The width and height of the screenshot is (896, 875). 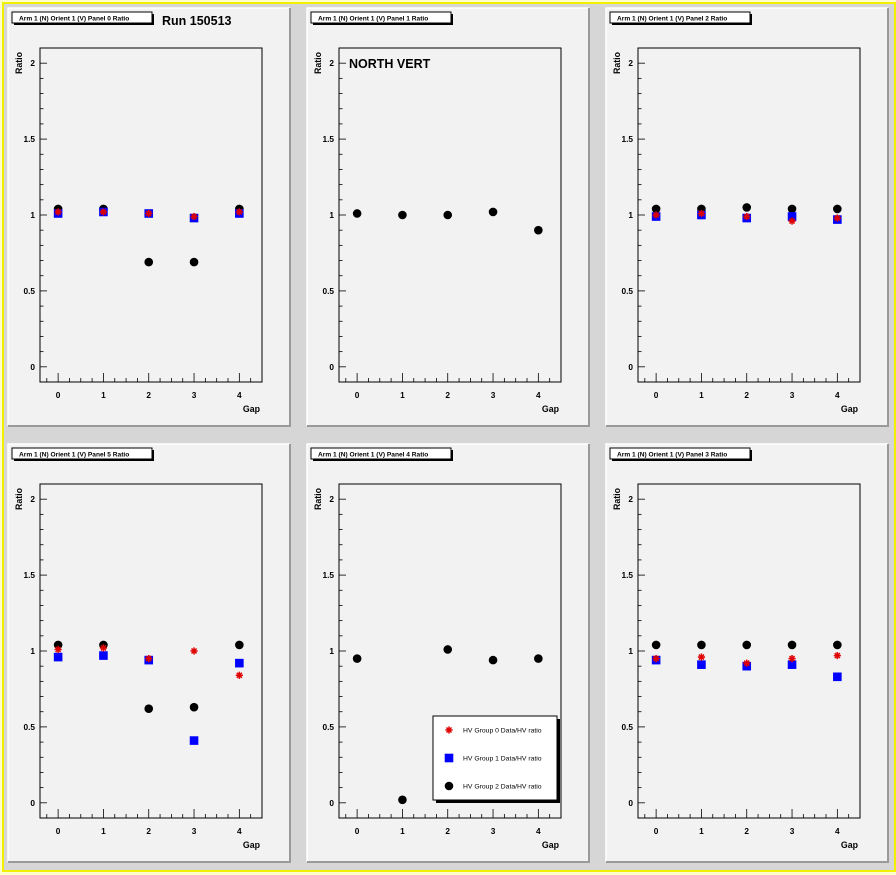 What do you see at coordinates (672, 455) in the screenshot?
I see `panel-title: Arm 1 (N) Orient 1 (V) Panel 3 Ratio` at bounding box center [672, 455].